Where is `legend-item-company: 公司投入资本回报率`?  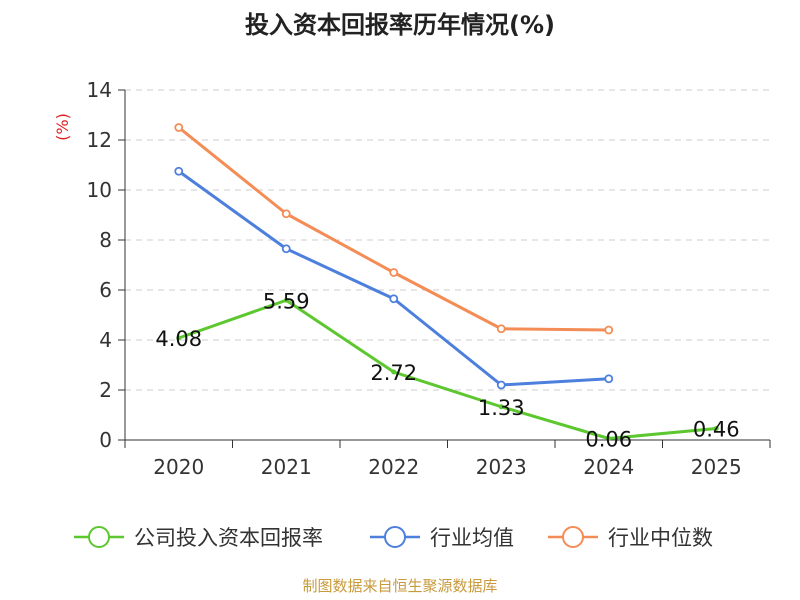 legend-item-company: 公司投入资本回报率 is located at coordinates (198, 538).